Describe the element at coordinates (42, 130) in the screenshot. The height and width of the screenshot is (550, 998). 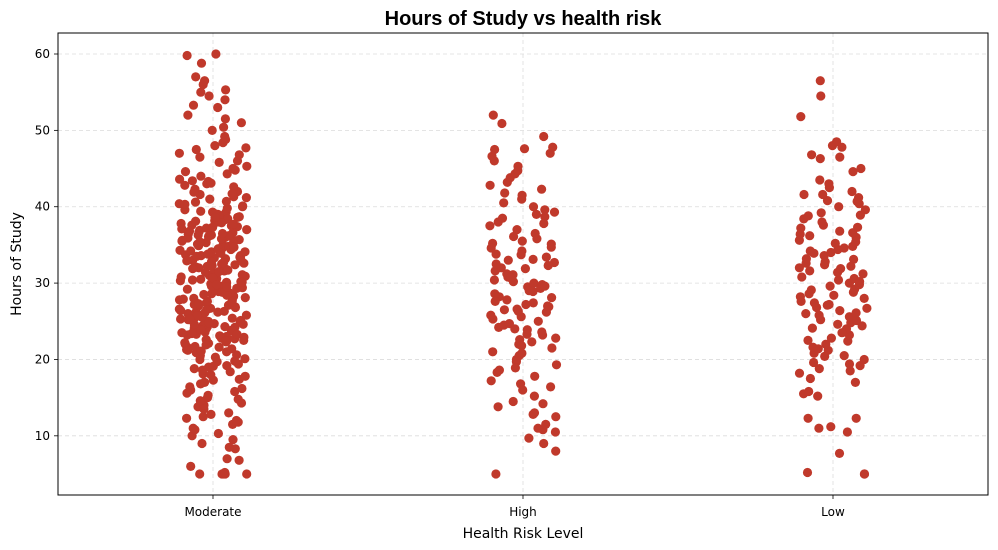
I see `y-tick-label: 50` at that location.